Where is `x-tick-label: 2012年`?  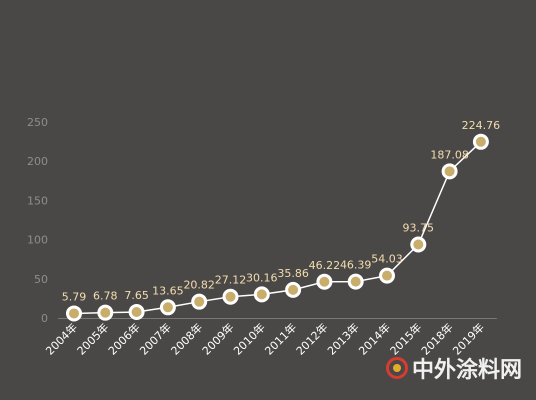
x-tick-label: 2012年 is located at coordinates (311, 338).